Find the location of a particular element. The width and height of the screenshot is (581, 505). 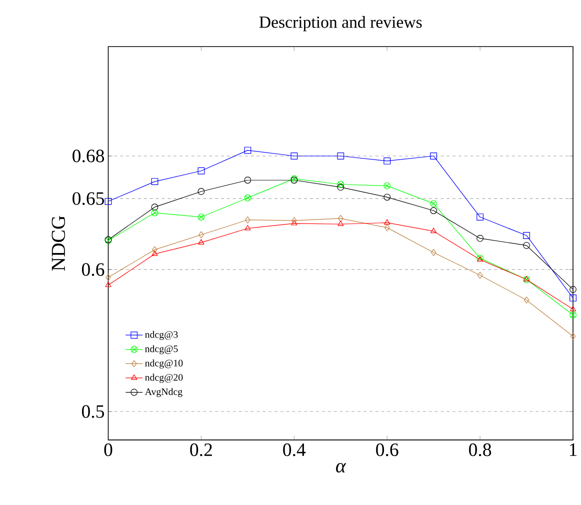

legend-label: ndcg@20 is located at coordinates (164, 378).